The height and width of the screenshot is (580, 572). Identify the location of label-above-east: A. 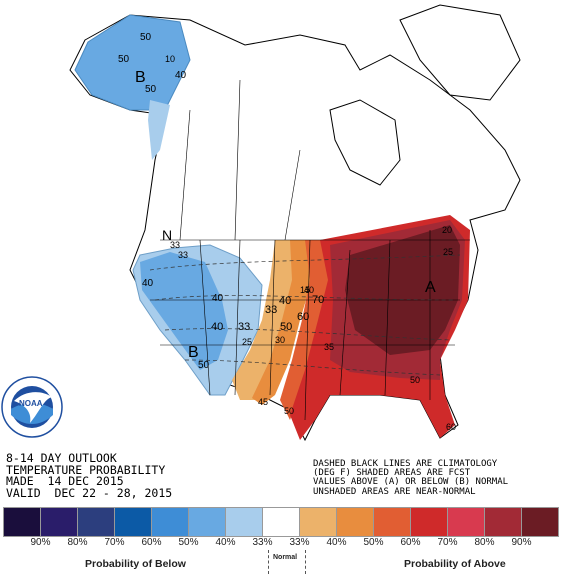
(430, 287).